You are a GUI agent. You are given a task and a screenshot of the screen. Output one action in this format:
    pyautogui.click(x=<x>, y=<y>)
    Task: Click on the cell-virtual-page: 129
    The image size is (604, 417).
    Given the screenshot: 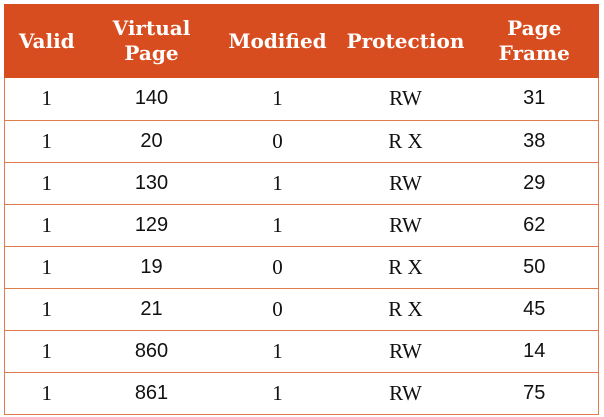 What is the action you would take?
    pyautogui.click(x=151, y=225)
    